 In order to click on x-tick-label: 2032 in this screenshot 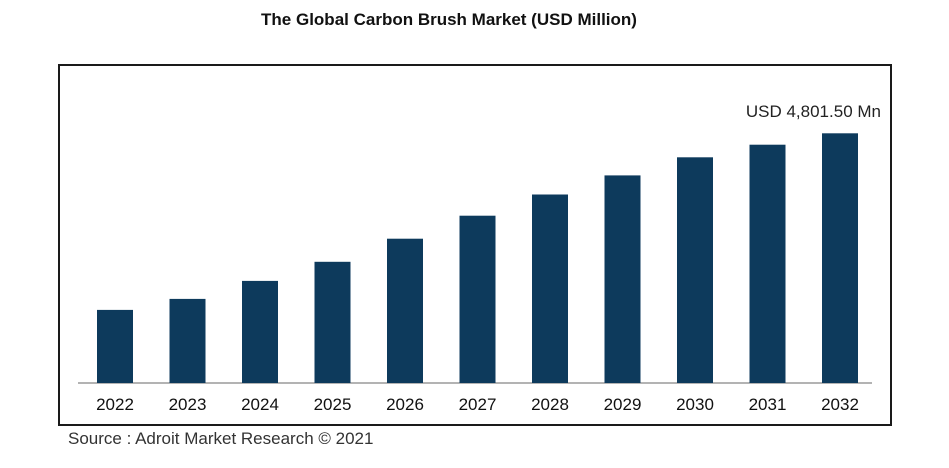, I will do `click(840, 404)`.